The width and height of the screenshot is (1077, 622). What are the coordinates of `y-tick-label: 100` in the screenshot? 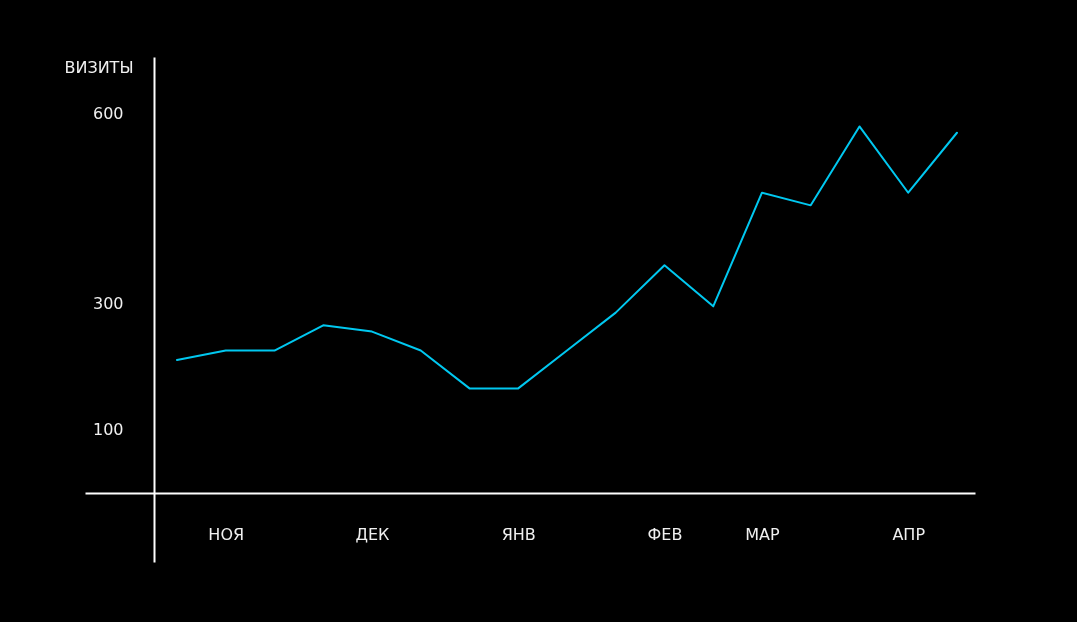 It's located at (108, 429).